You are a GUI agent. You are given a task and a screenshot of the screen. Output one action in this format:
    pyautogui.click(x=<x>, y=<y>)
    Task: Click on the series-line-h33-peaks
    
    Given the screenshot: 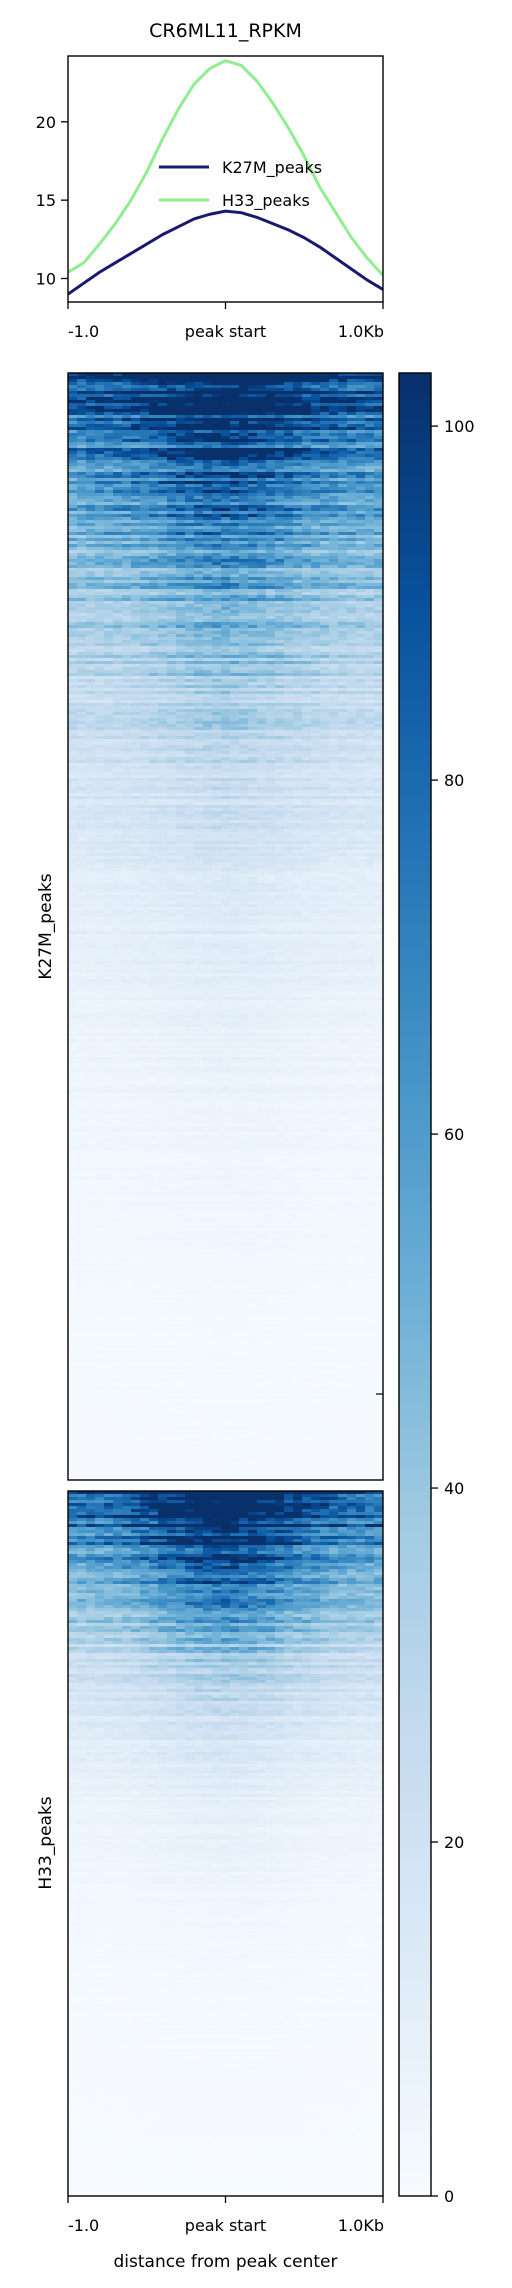 What is the action you would take?
    pyautogui.click(x=225, y=168)
    